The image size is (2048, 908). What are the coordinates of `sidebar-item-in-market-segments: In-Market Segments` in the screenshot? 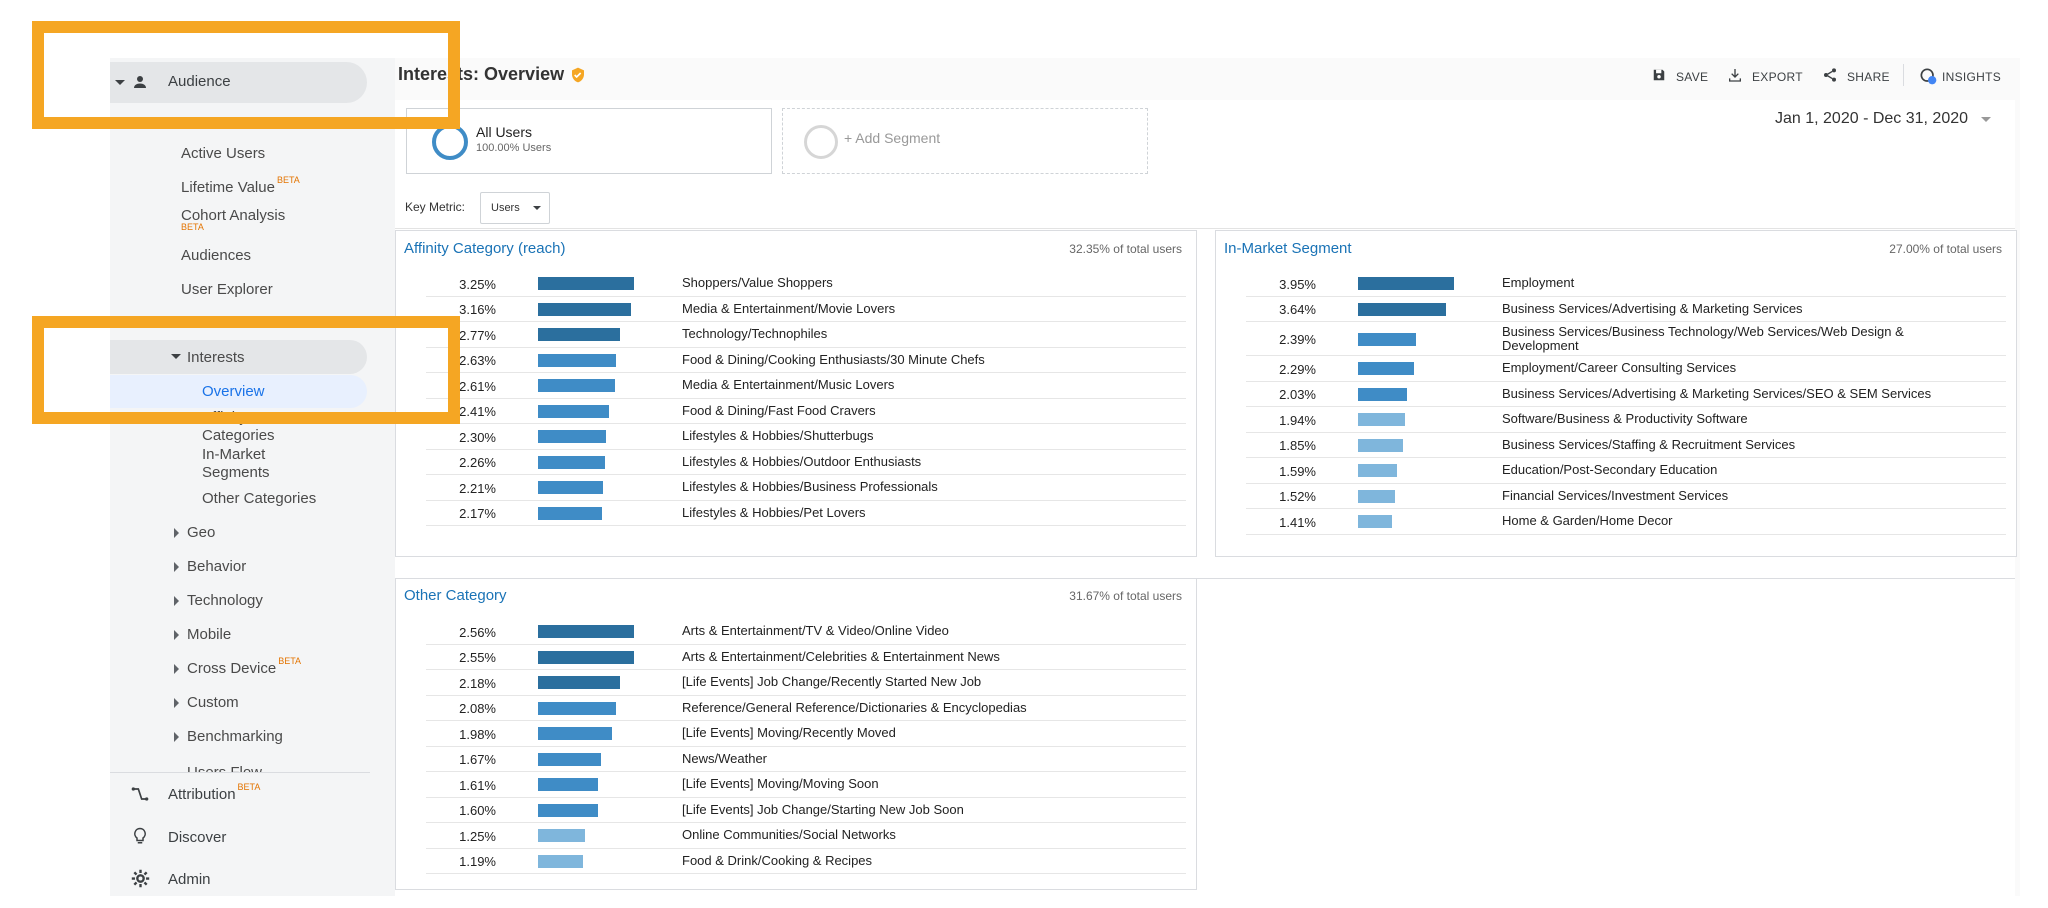 It's located at (236, 463).